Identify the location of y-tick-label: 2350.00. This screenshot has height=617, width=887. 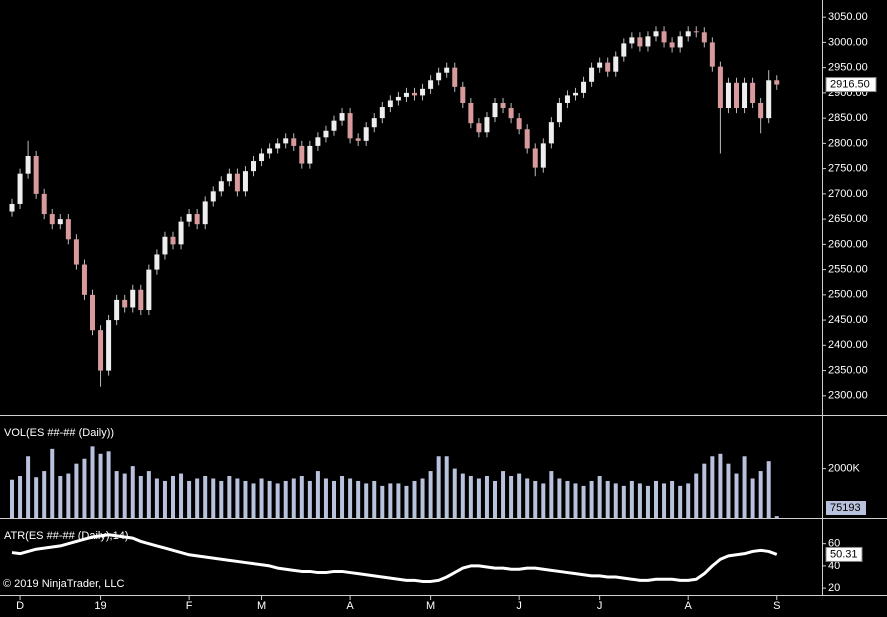
(848, 370).